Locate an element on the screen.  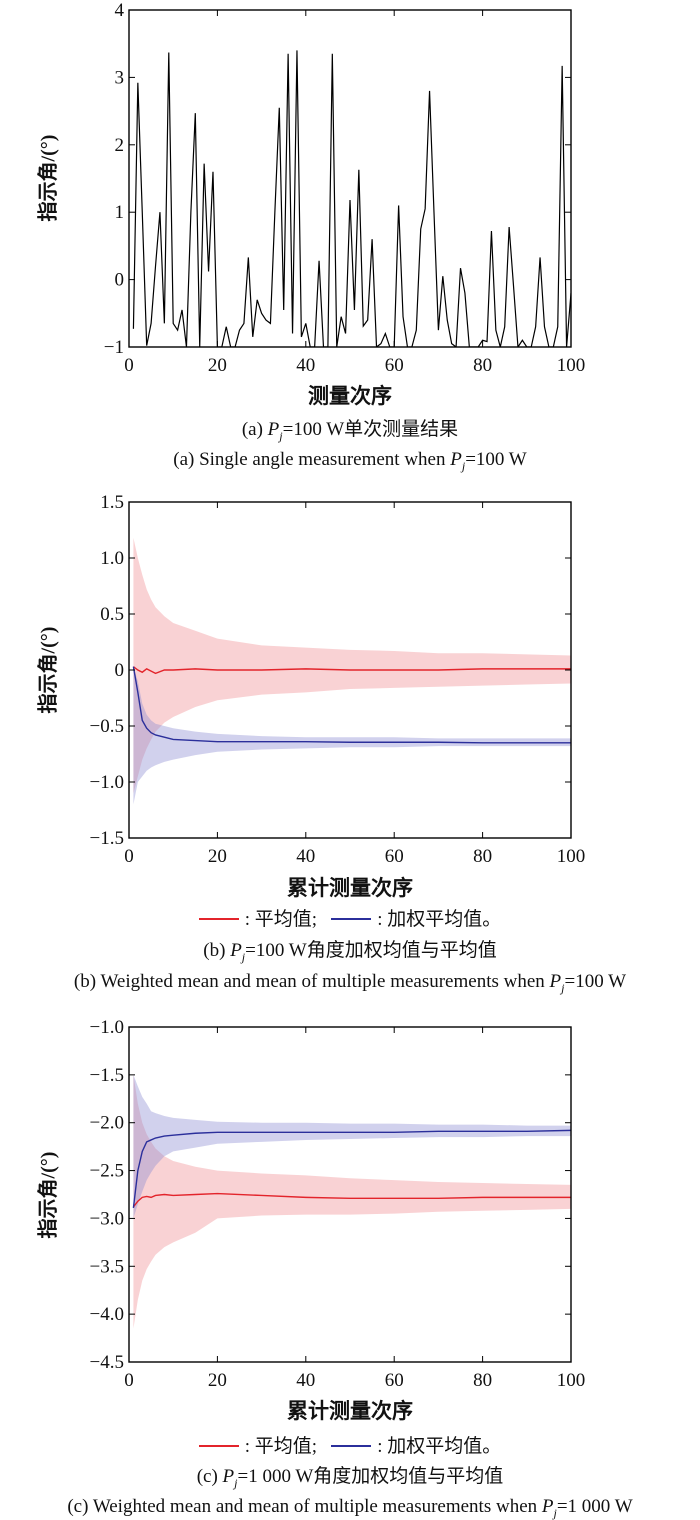
caption-suffix: =1 000 W is located at coordinates (595, 1506).